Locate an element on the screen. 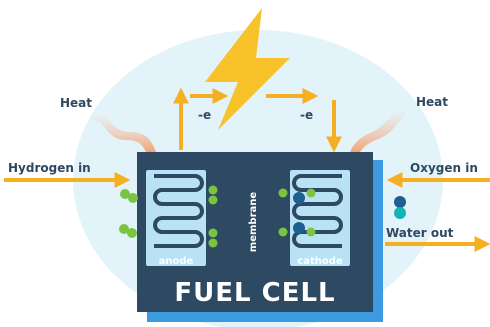  electron-label-right: -e is located at coordinates (306, 115).